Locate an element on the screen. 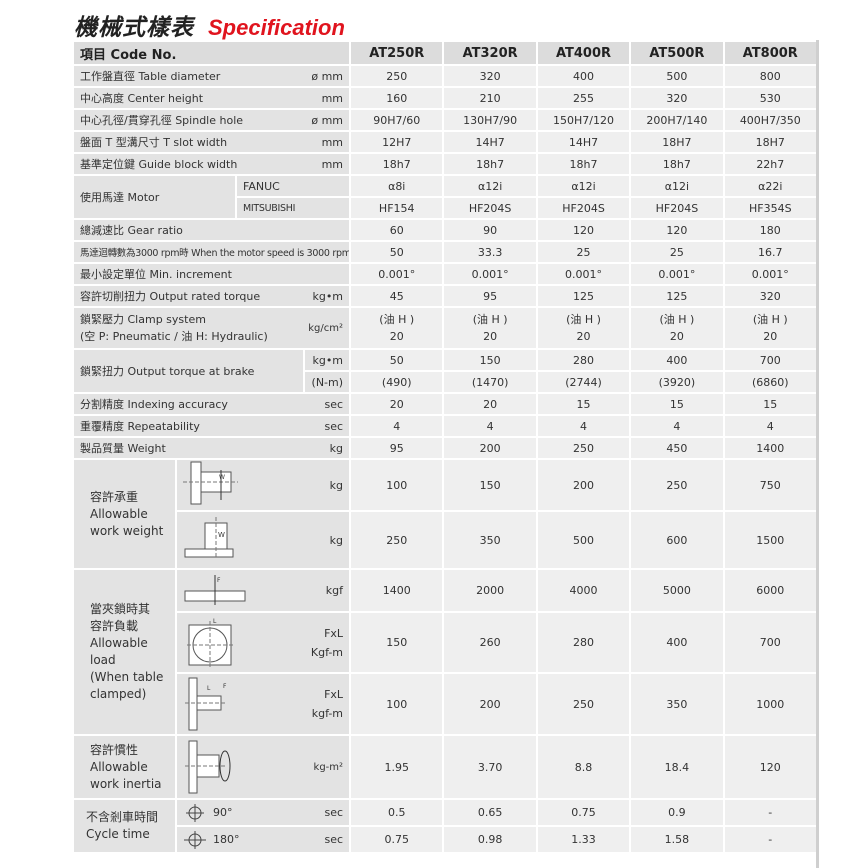 This screenshot has width=850, height=868. value-cell: 200H7/140 is located at coordinates (677, 120).